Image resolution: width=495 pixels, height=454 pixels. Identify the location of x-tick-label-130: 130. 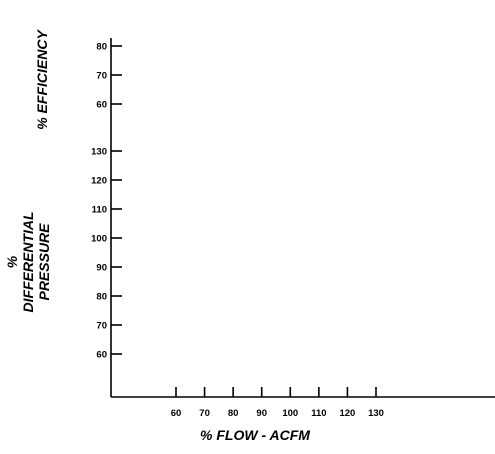
(376, 413).